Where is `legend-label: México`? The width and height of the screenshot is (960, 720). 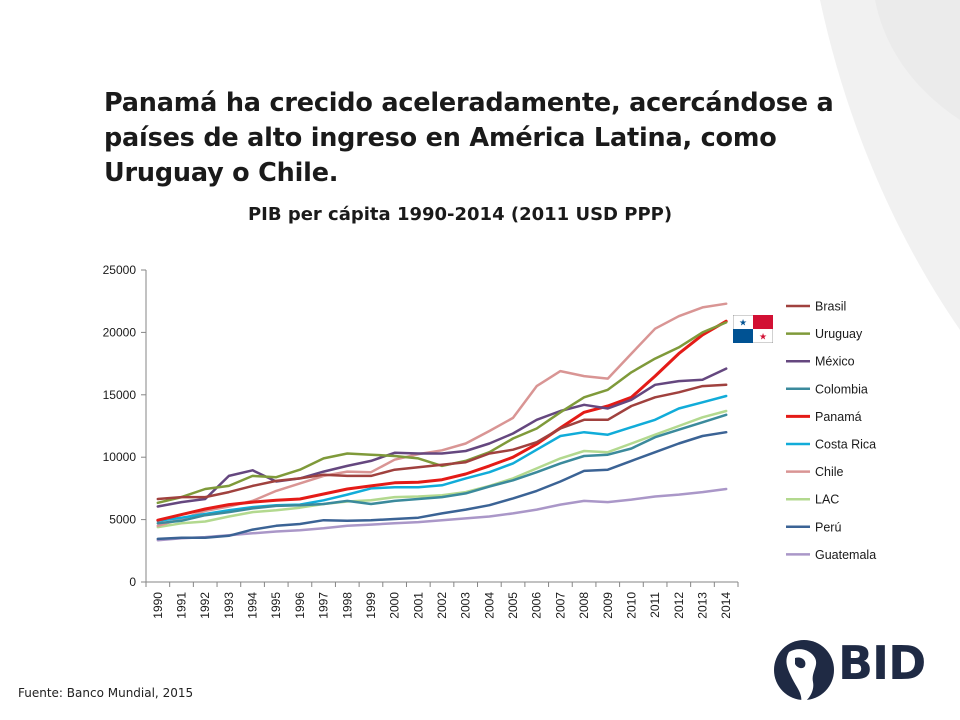 legend-label: México is located at coordinates (835, 362).